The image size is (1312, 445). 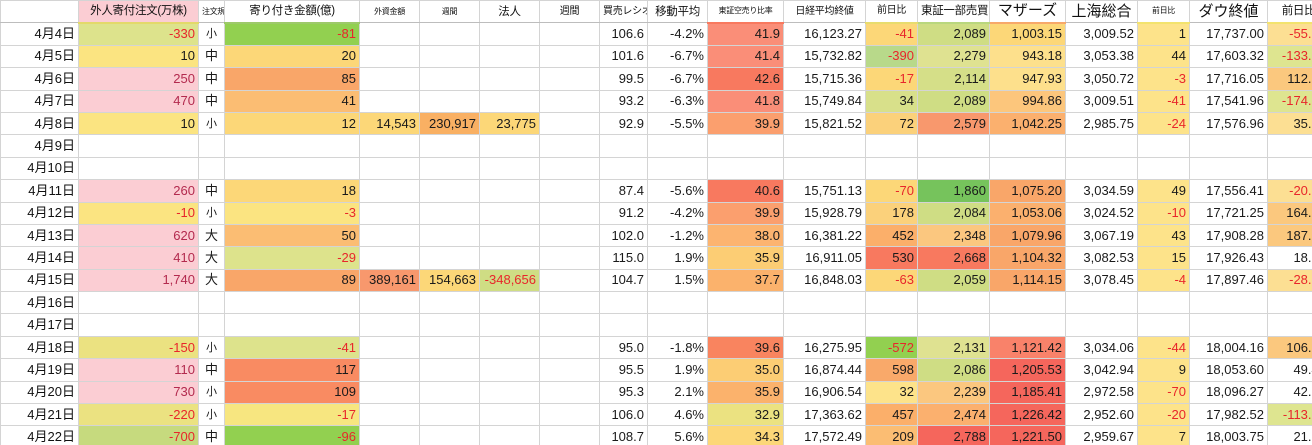 I want to click on cell-tse-first-section-volume: 2,668, so click(x=953, y=258).